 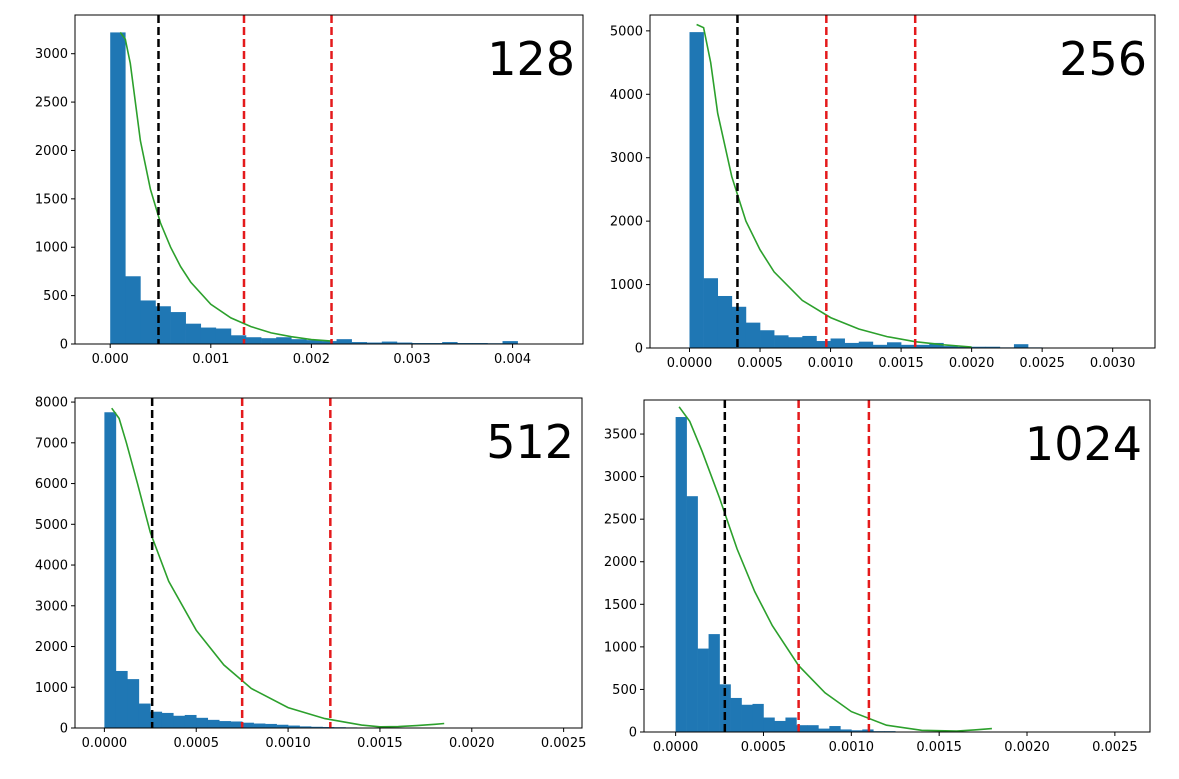 What do you see at coordinates (1113, 363) in the screenshot?
I see `x-tick-label: 0.0030` at bounding box center [1113, 363].